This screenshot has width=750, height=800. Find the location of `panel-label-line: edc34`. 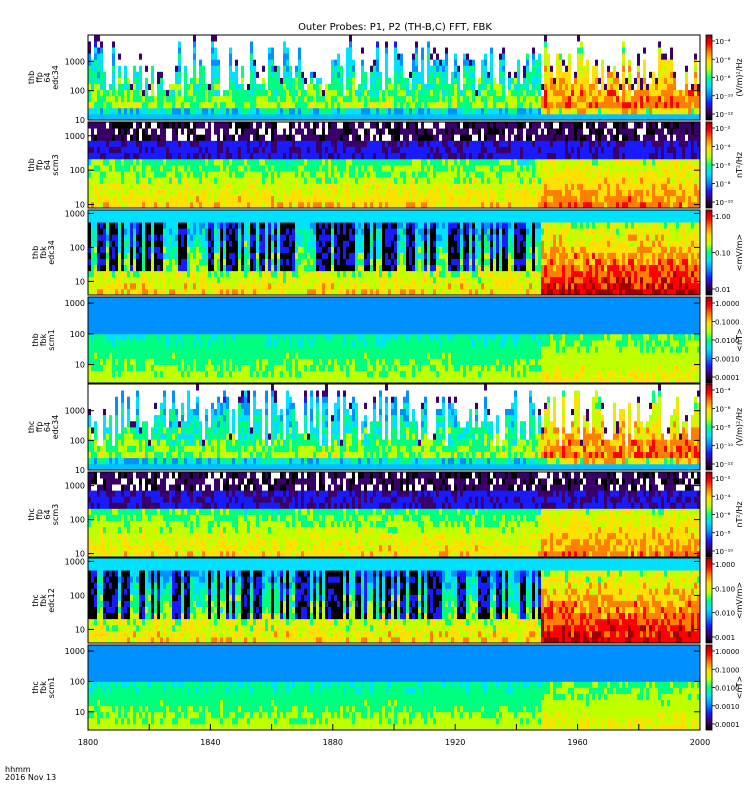

panel-label-line: edc34 is located at coordinates (55, 427).